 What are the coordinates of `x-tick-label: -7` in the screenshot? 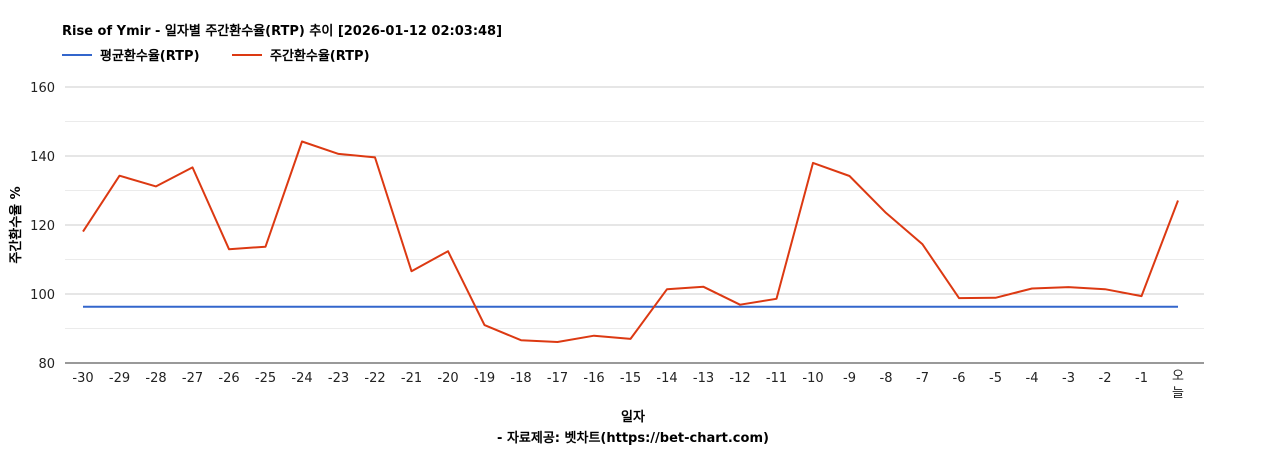 It's located at (922, 378).